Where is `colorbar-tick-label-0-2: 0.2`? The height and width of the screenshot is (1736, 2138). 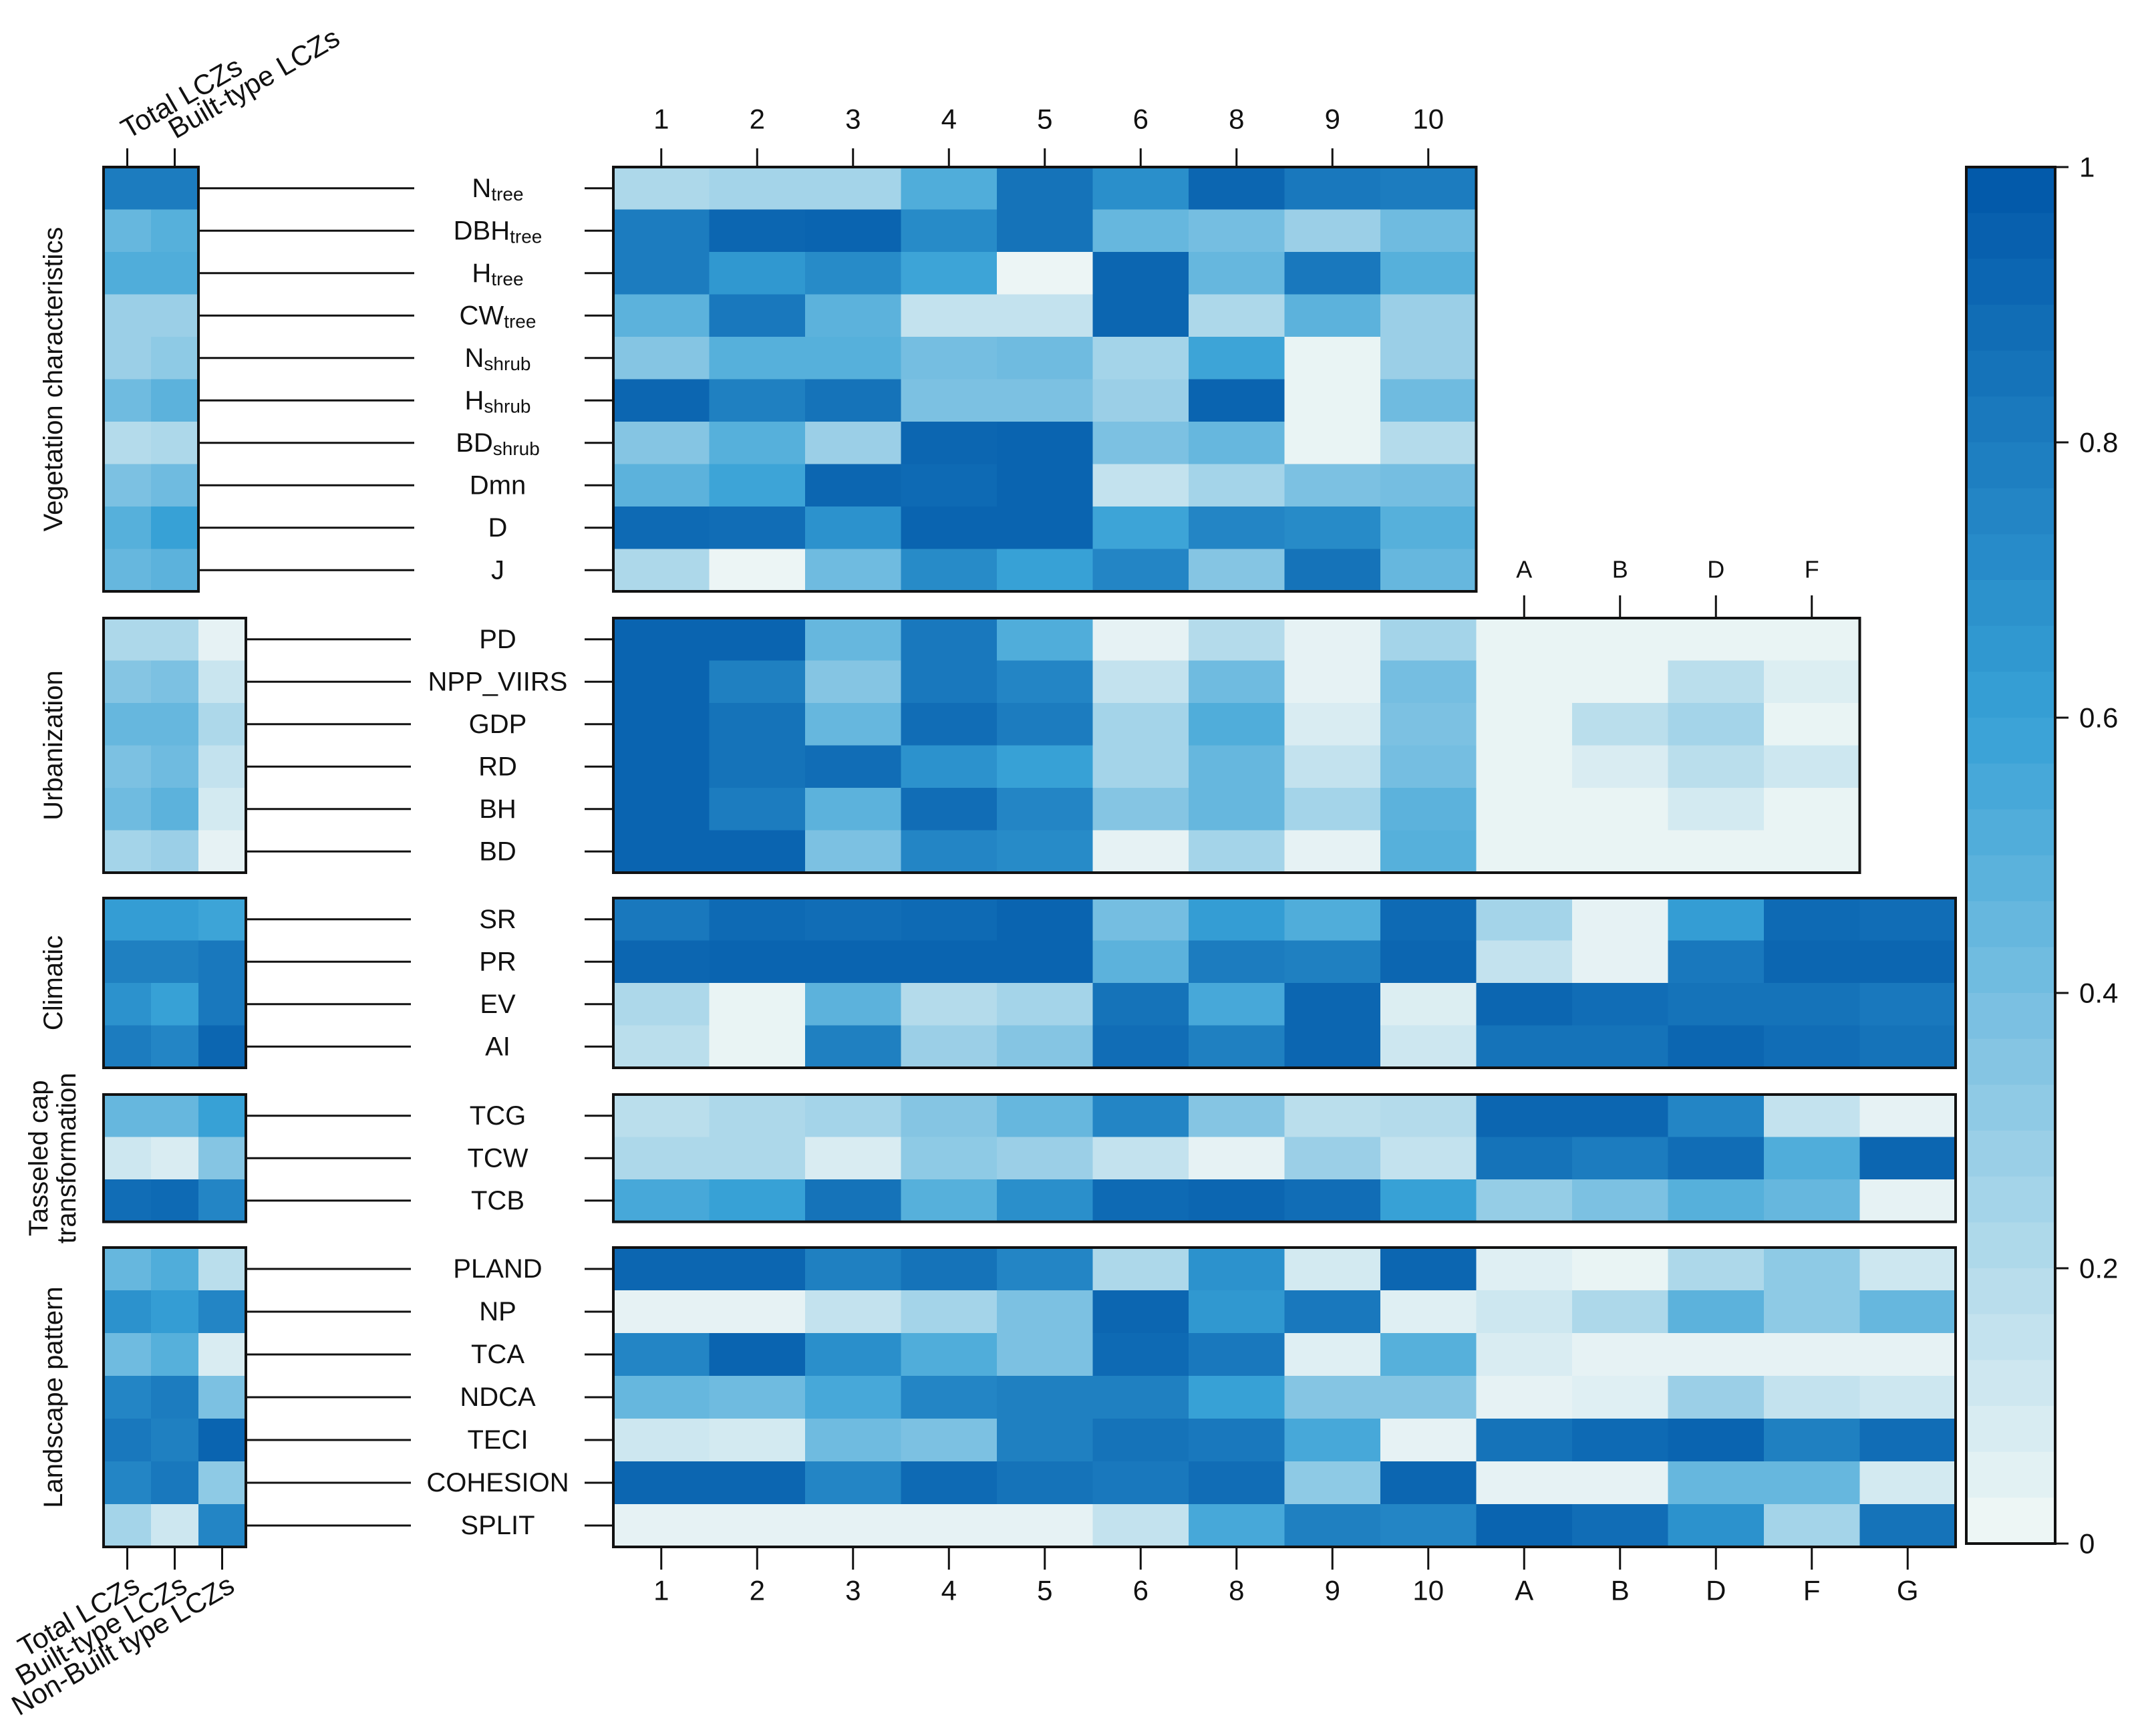 colorbar-tick-label-0-2: 0.2 is located at coordinates (2098, 1268).